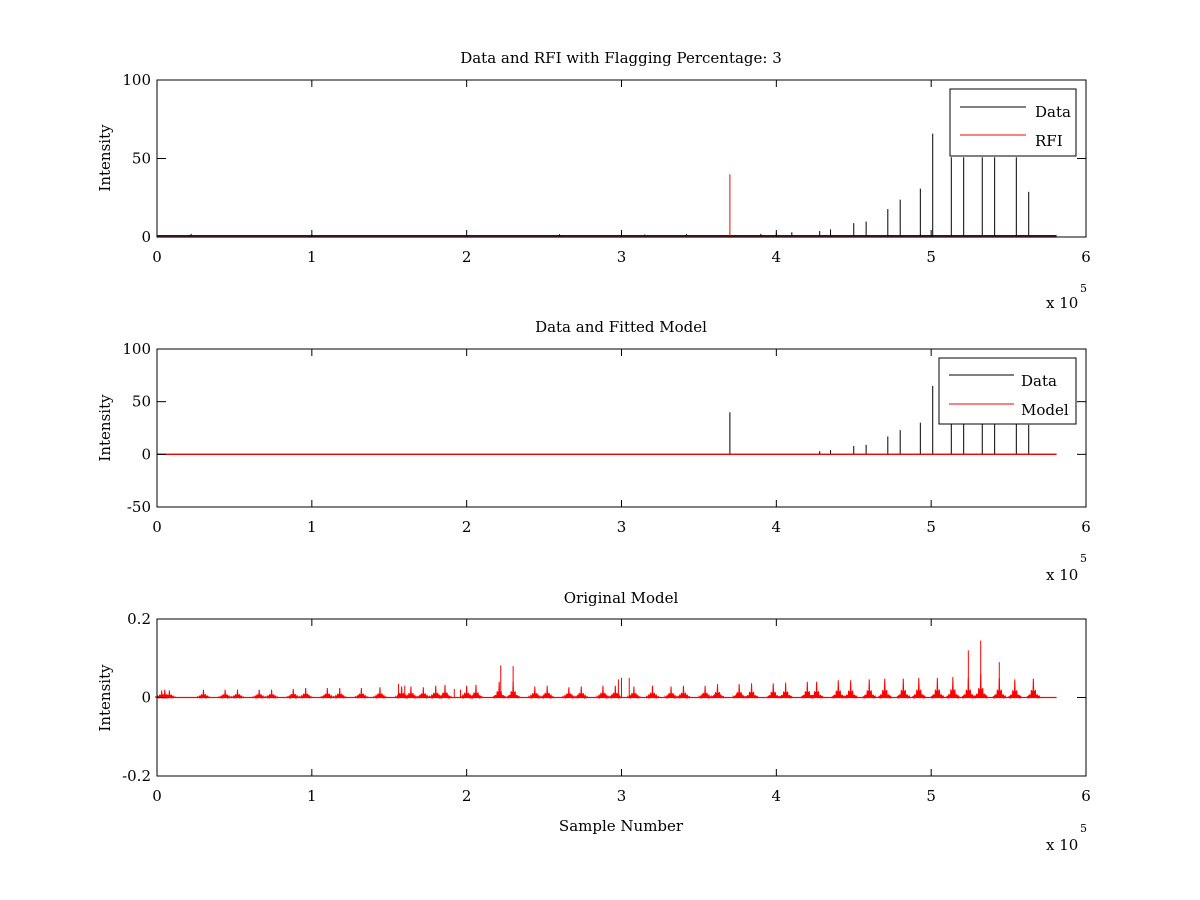 The width and height of the screenshot is (1200, 900). I want to click on y-tick-label: -50, so click(139, 507).